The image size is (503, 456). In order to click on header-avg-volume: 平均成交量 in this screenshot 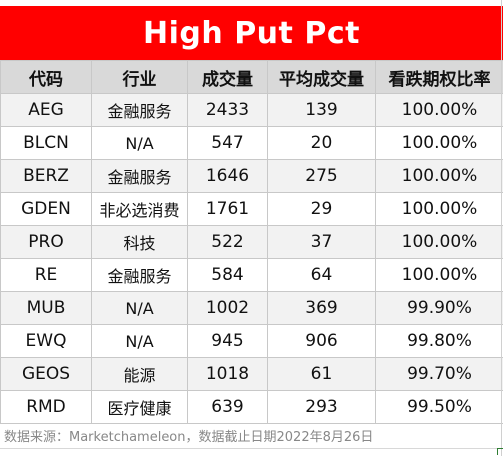, I will do `click(321, 77)`.